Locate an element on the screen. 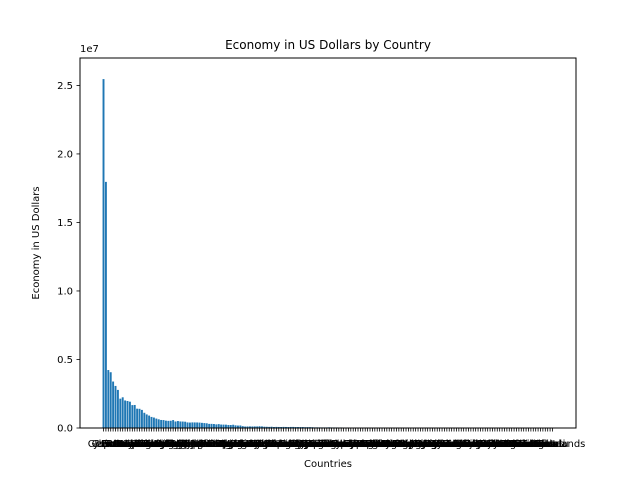  bar-czech-republic is located at coordinates (213, 426).